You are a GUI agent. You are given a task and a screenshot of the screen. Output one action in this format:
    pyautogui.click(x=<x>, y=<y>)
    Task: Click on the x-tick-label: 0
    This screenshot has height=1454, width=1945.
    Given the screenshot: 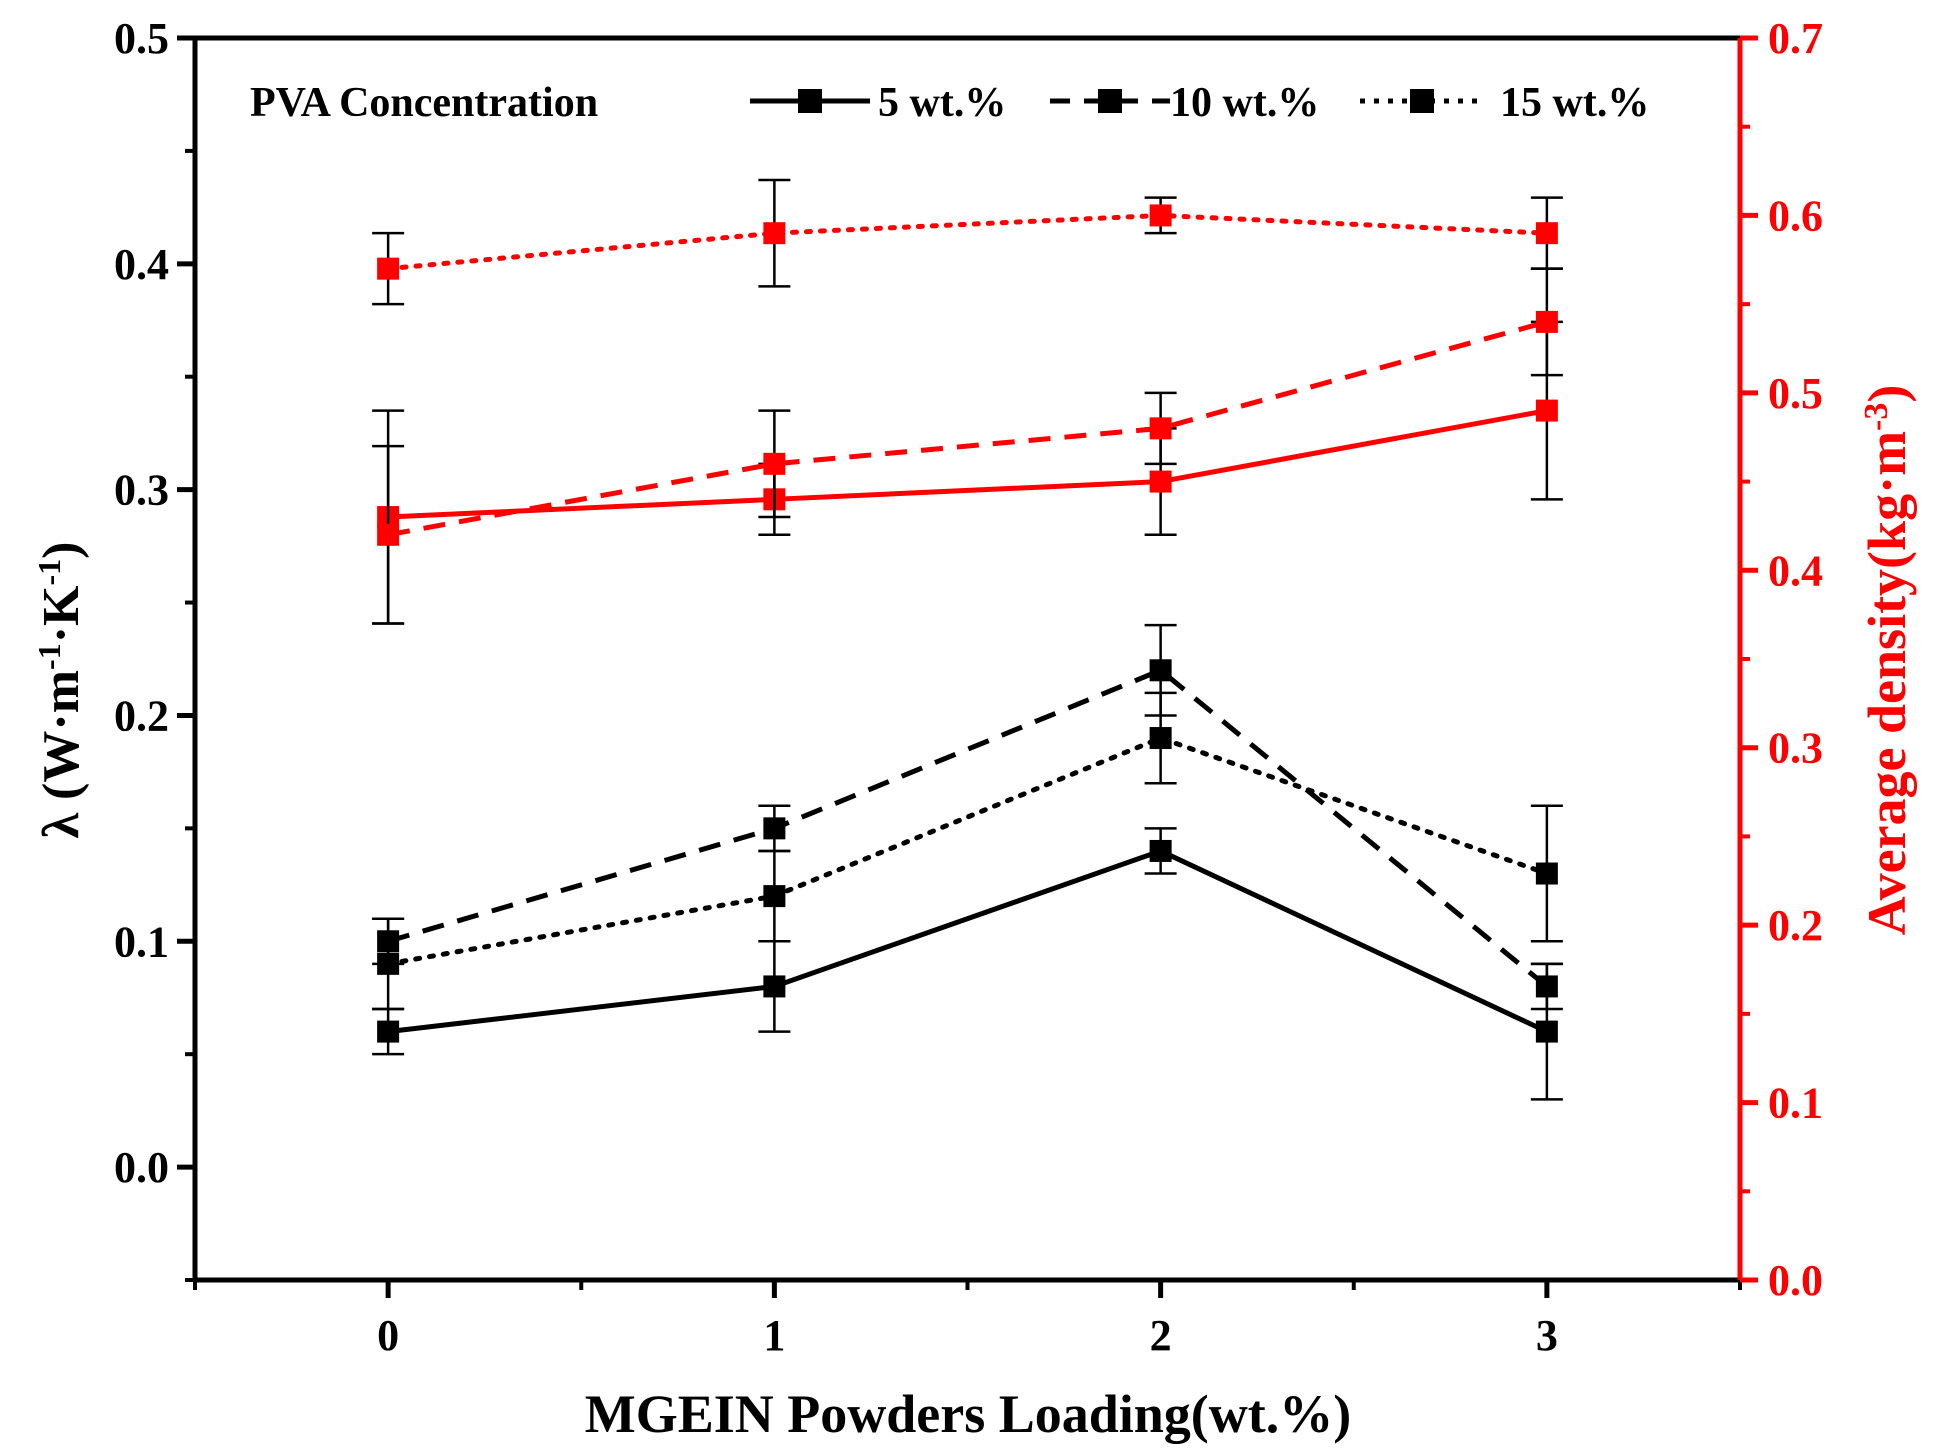 What is the action you would take?
    pyautogui.click(x=388, y=1335)
    